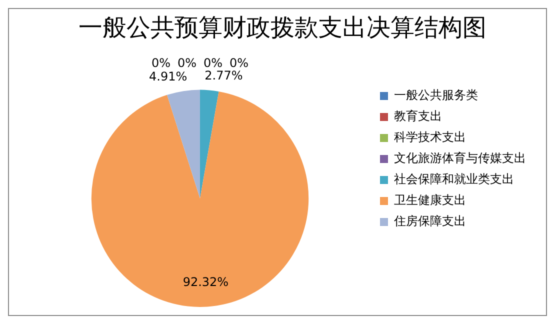  I want to click on legend-label: 教育支出, so click(418, 116).